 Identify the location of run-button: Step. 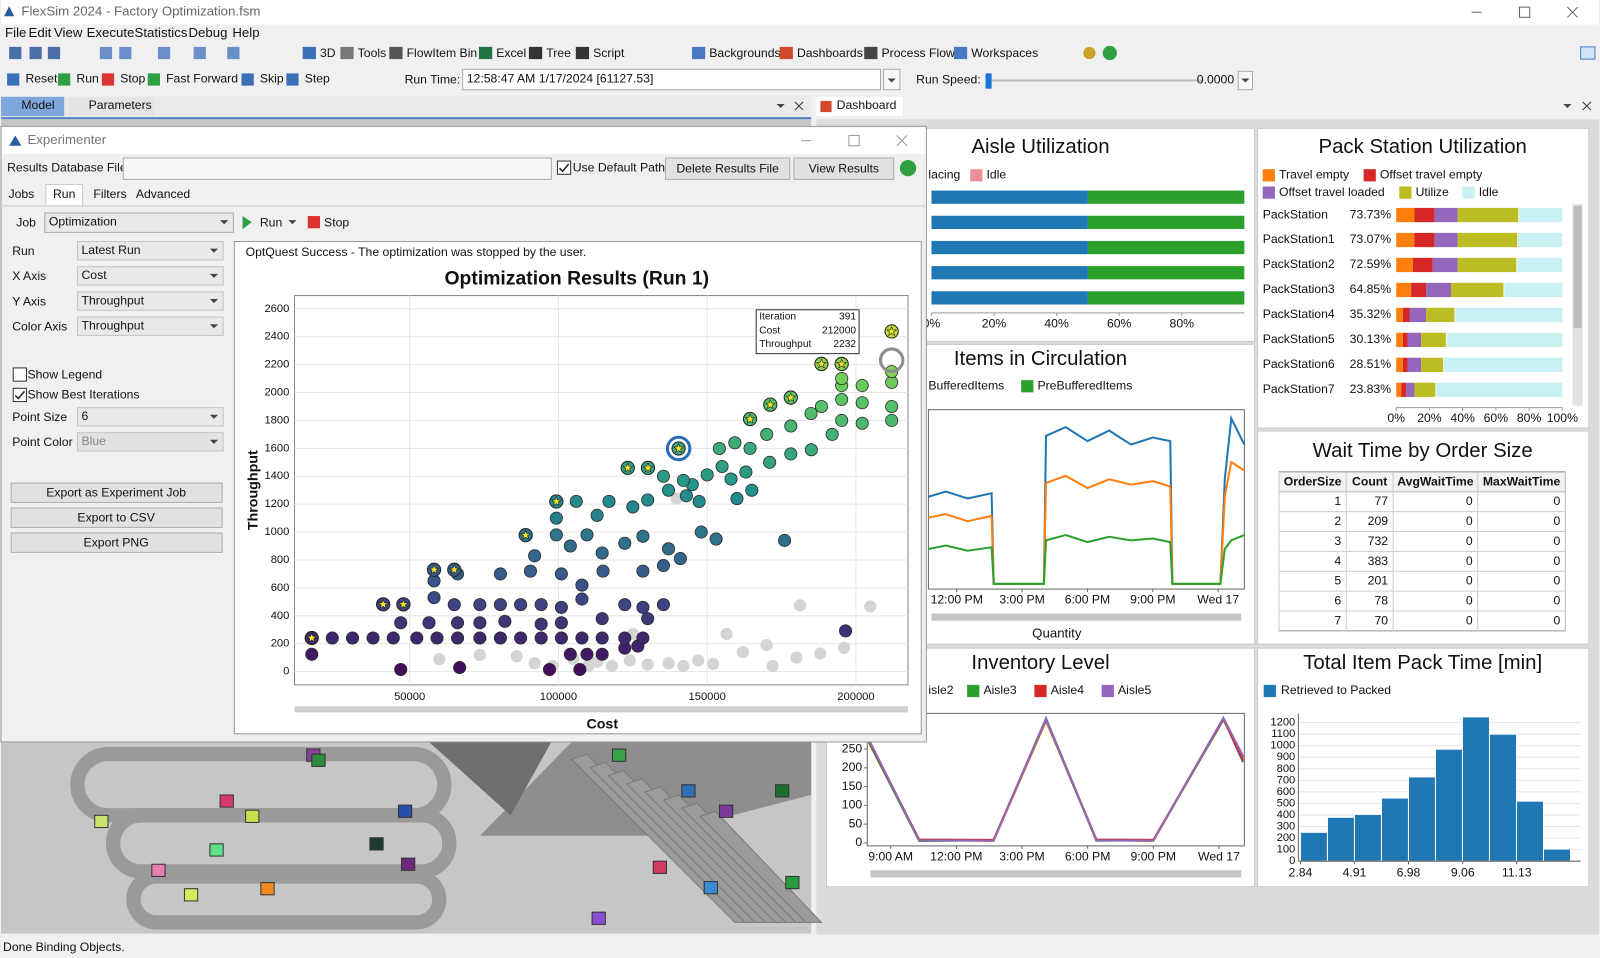
(317, 79).